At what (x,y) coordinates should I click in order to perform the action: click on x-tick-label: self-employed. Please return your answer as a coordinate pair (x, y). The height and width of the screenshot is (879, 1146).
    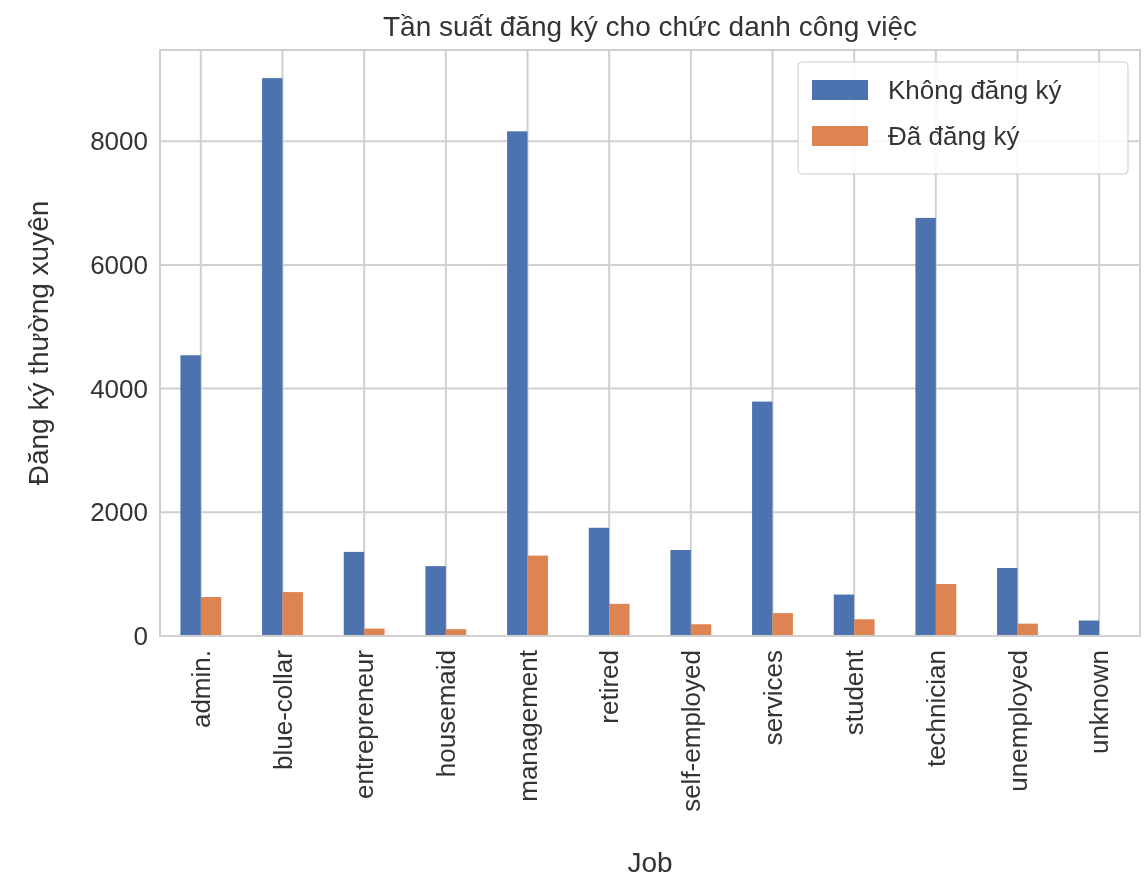
    Looking at the image, I should click on (690, 731).